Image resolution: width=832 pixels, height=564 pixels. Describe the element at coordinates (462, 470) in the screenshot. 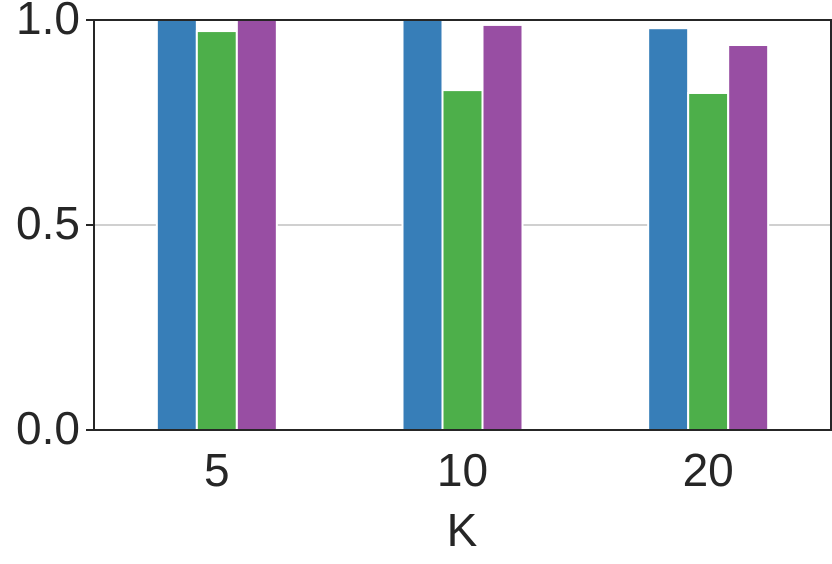

I see `x-tick-label: 10` at that location.